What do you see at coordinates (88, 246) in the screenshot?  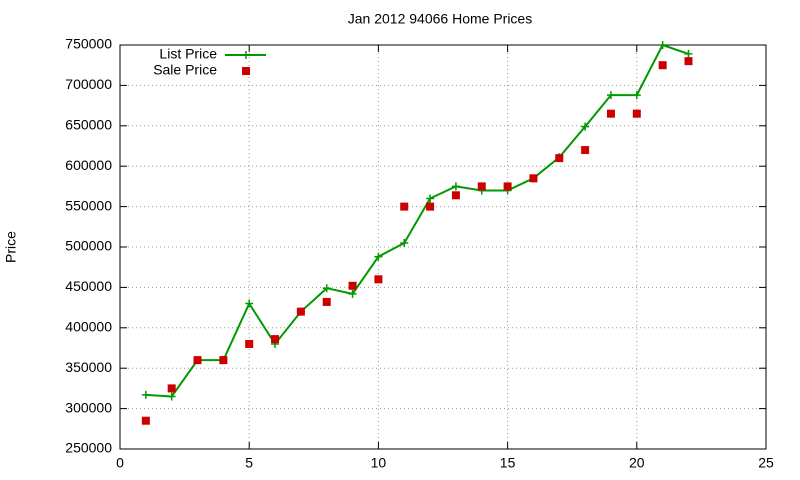 I see `y-tick-label: 500000` at bounding box center [88, 246].